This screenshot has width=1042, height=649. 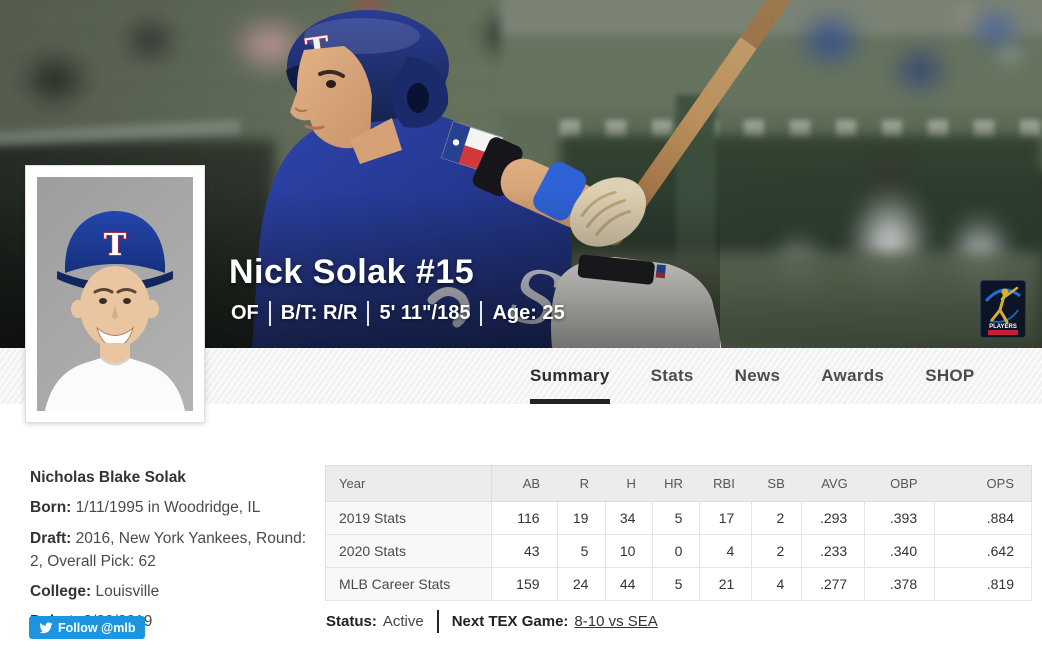 I want to click on bio-born-line: Born: 1/11/1995 in Woodridge, IL, so click(x=174, y=507).